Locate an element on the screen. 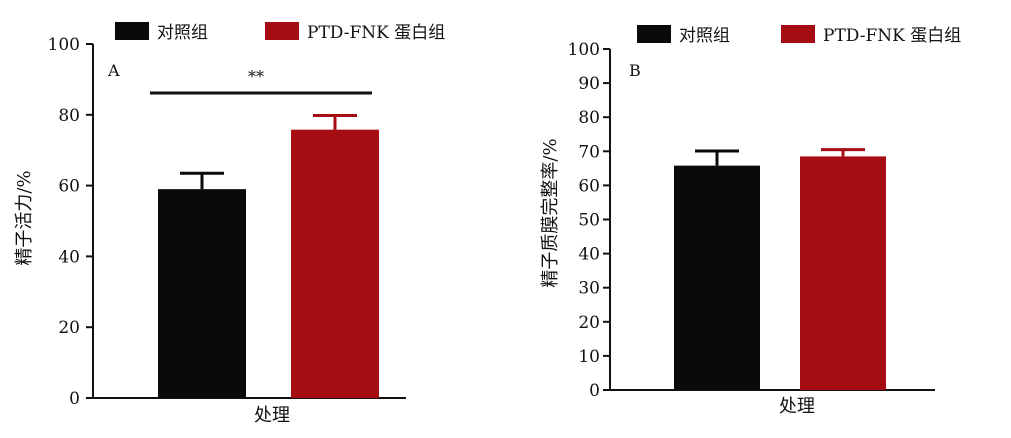  significance-marker: ** is located at coordinates (256, 76).